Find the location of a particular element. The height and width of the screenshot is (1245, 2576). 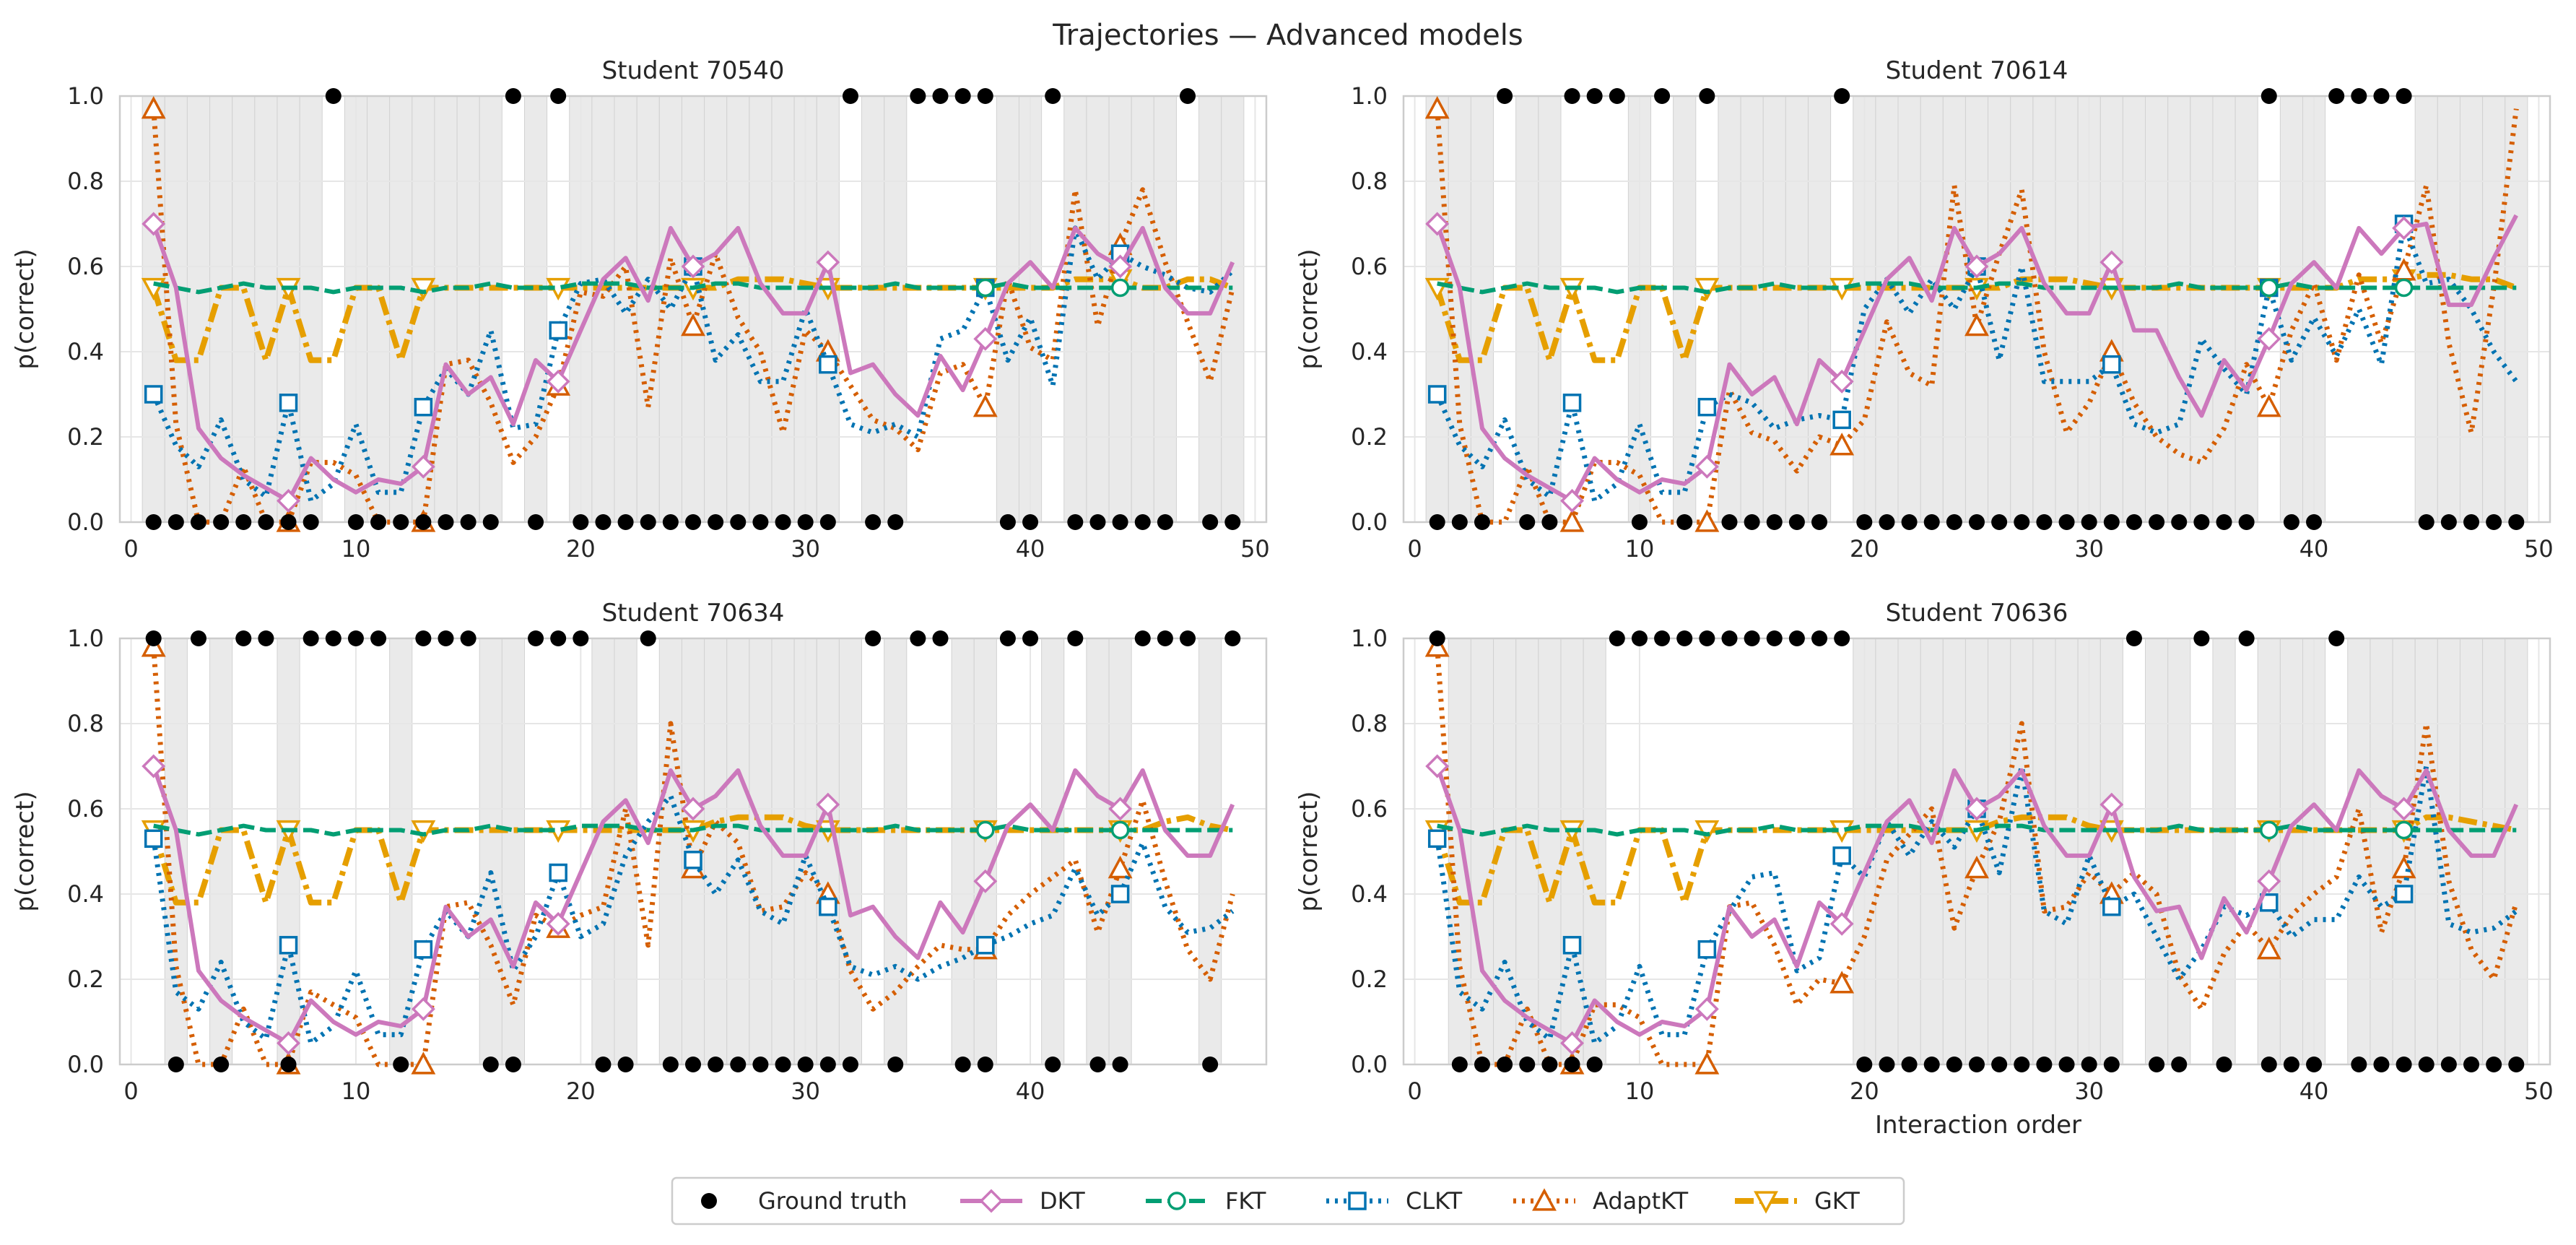

point-gkt is located at coordinates (423, 831).